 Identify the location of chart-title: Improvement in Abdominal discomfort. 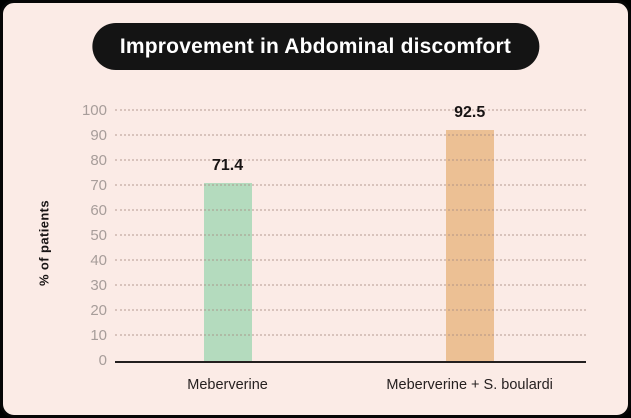
(315, 46).